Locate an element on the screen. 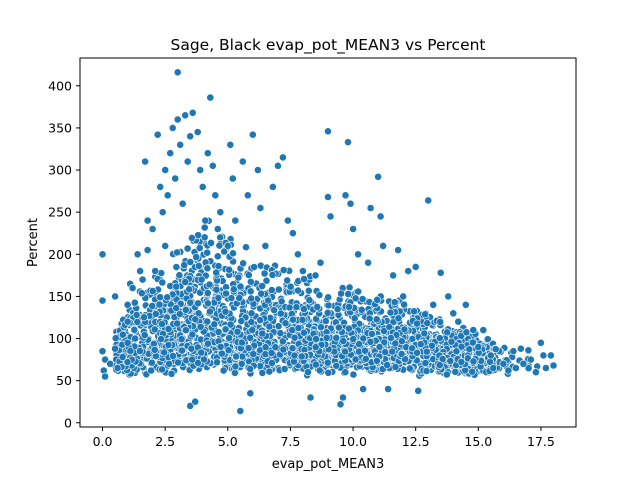 The image size is (640, 480). y-tick-label: 200 is located at coordinates (60, 254).